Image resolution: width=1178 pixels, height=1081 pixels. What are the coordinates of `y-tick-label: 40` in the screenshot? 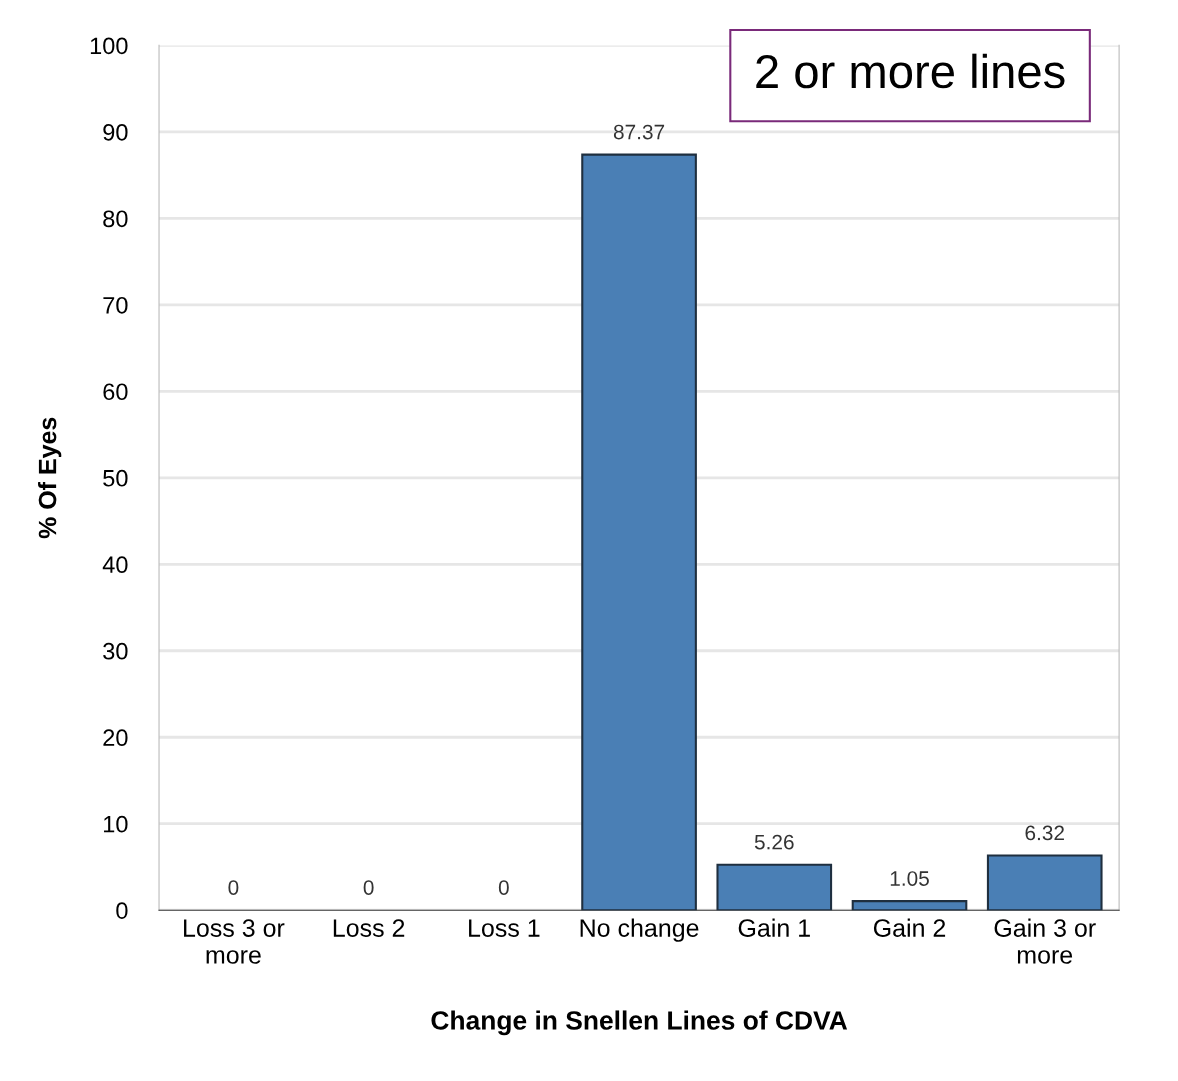 It's located at (115, 565).